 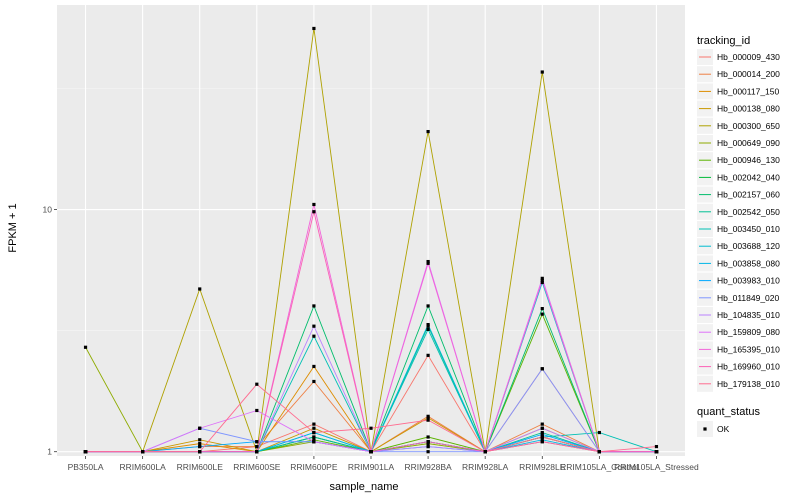 What do you see at coordinates (748, 367) in the screenshot?
I see `legend-label: Hb_169960_010` at bounding box center [748, 367].